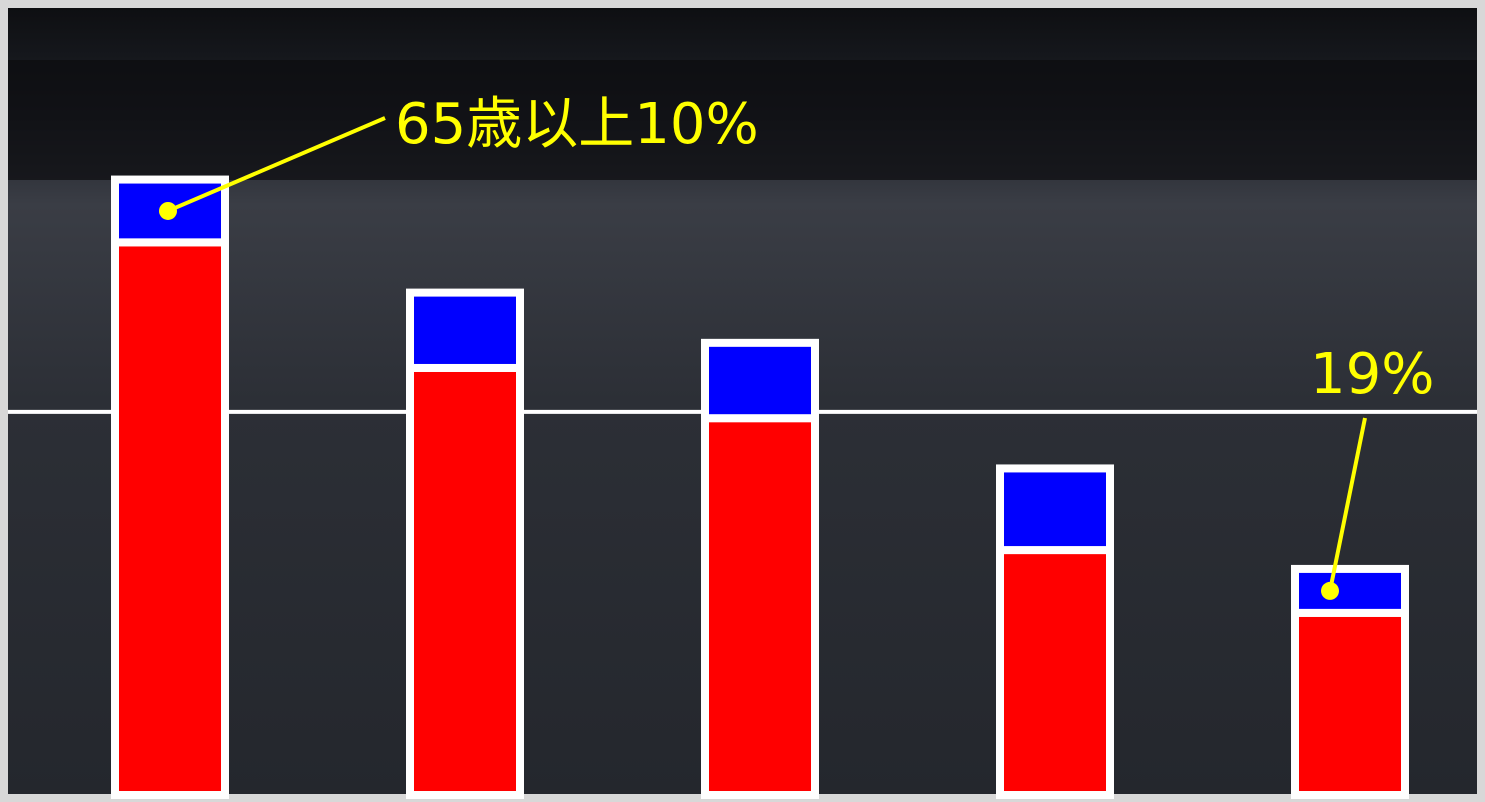 The height and width of the screenshot is (802, 1485). I want to click on background-horizon, so click(742, 120).